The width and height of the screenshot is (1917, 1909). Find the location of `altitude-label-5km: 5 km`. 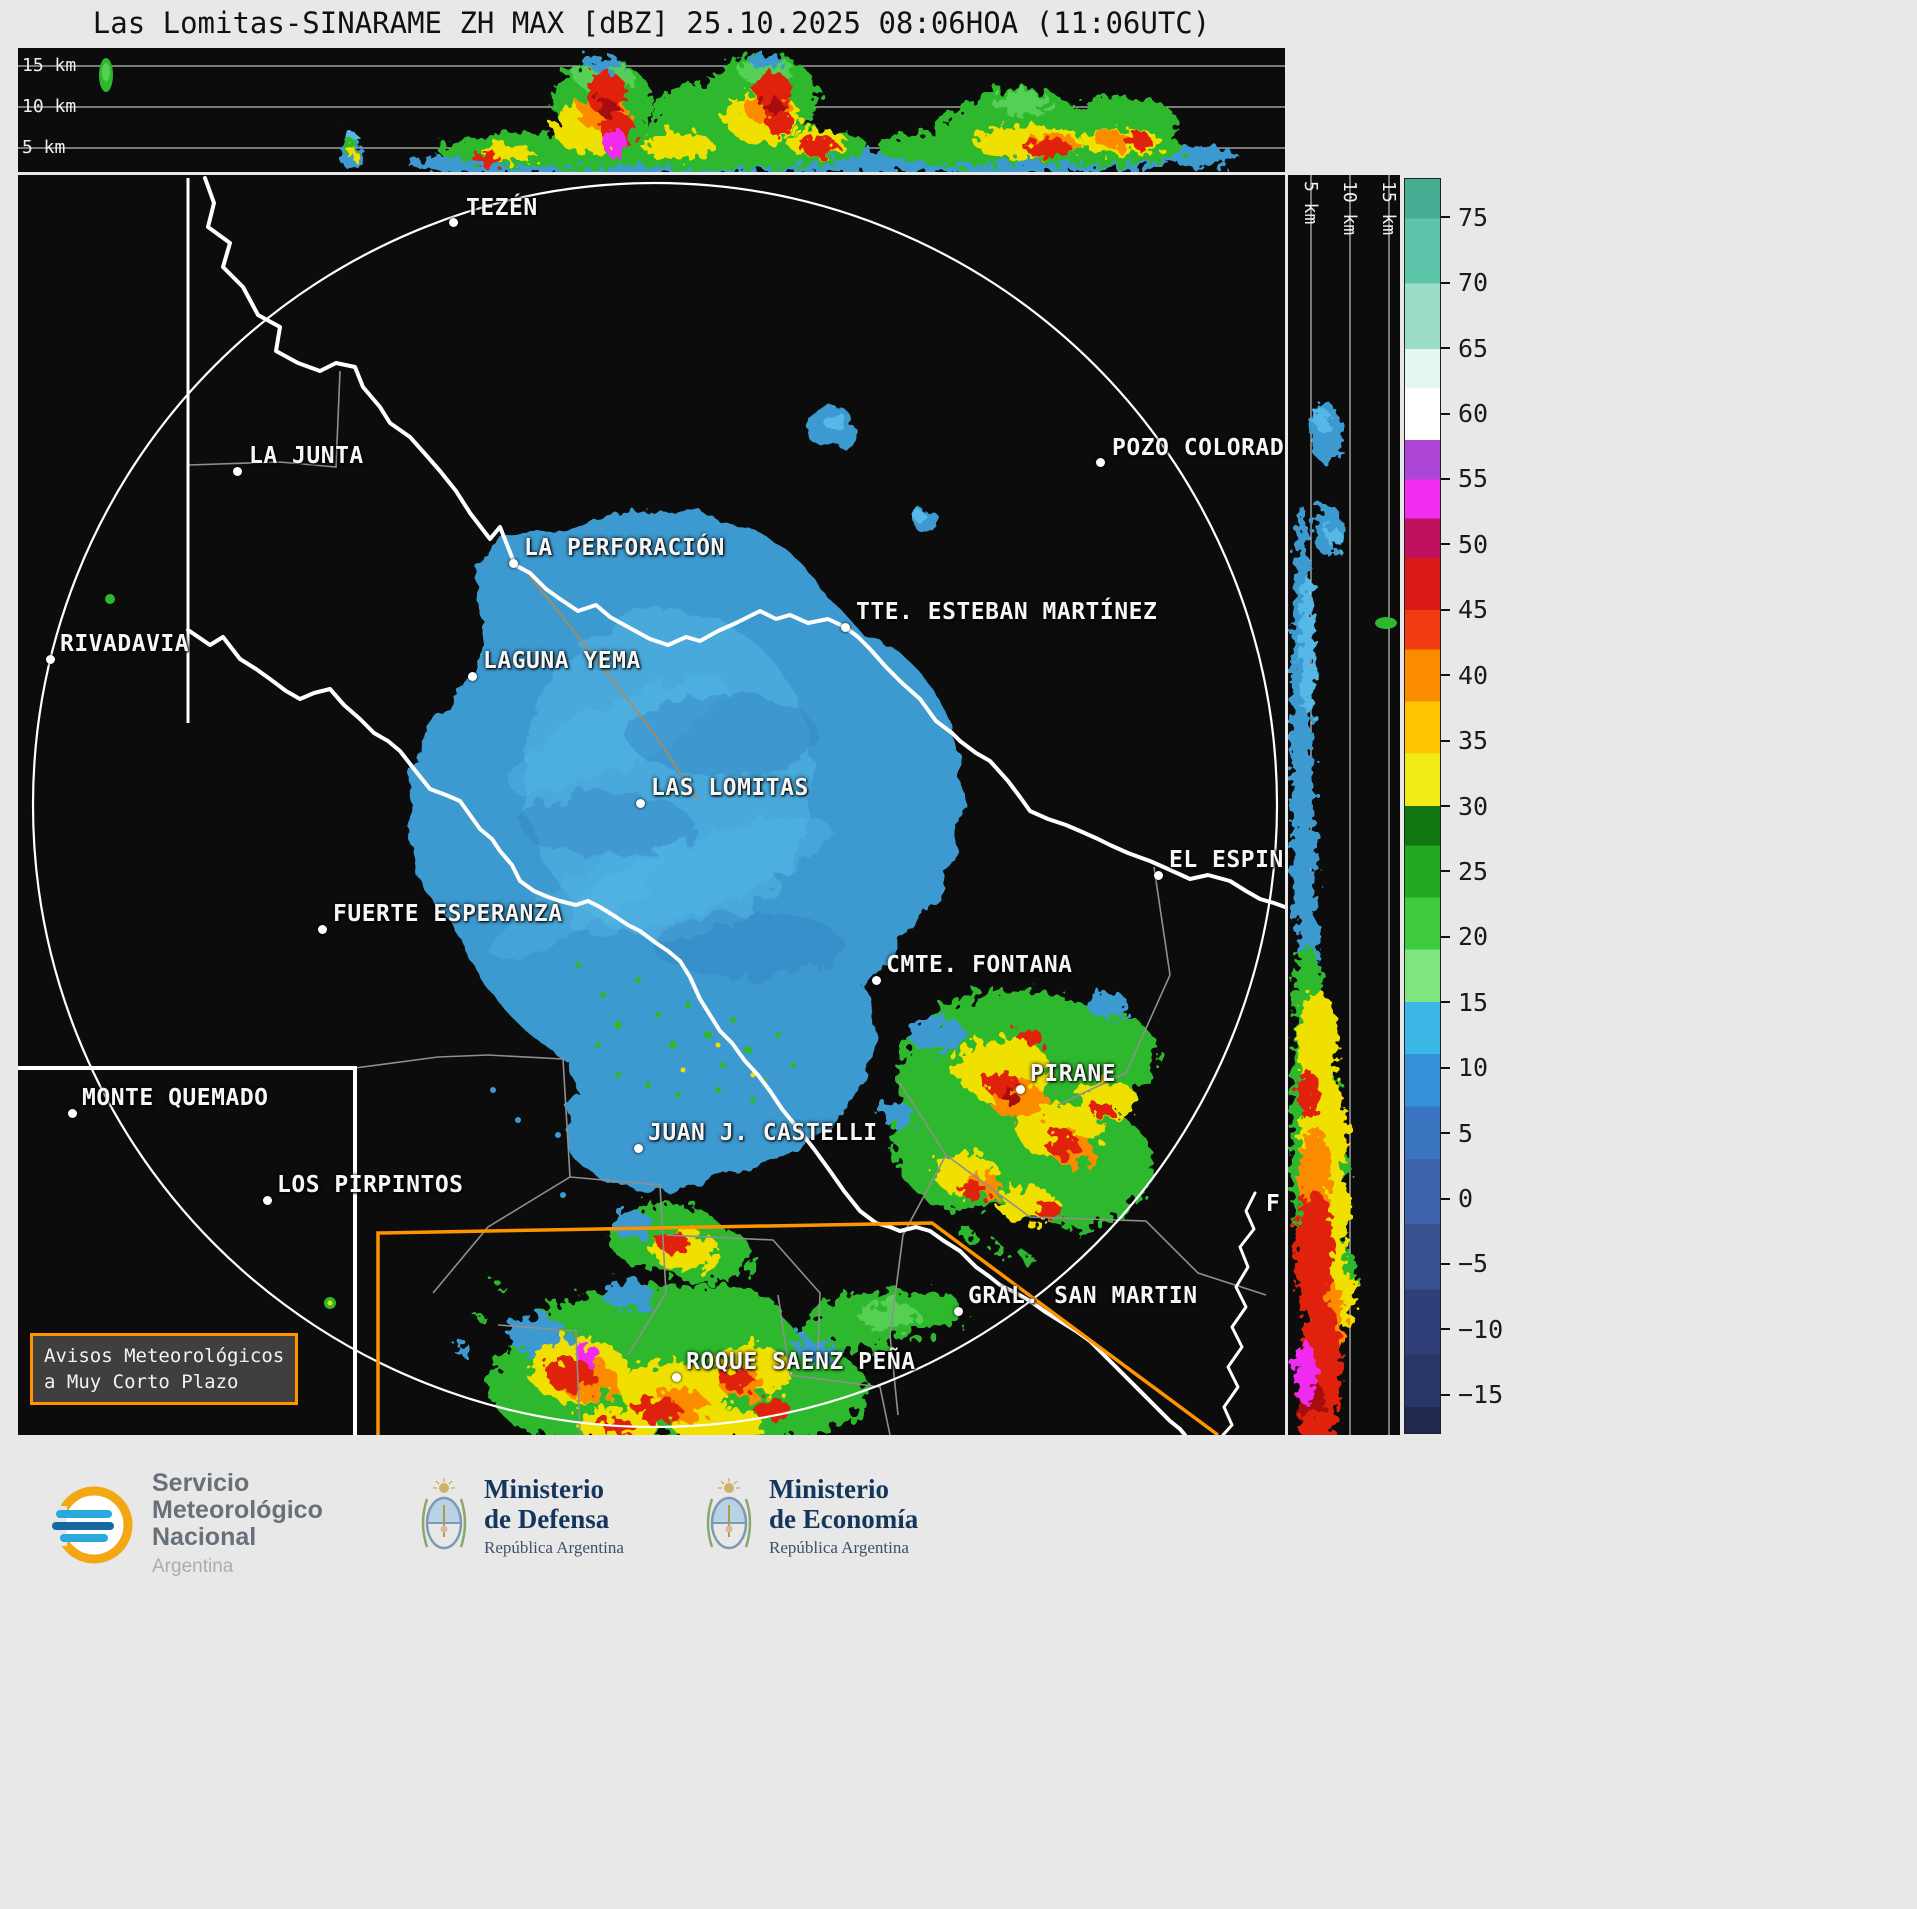

altitude-label-5km: 5 km is located at coordinates (44, 147).